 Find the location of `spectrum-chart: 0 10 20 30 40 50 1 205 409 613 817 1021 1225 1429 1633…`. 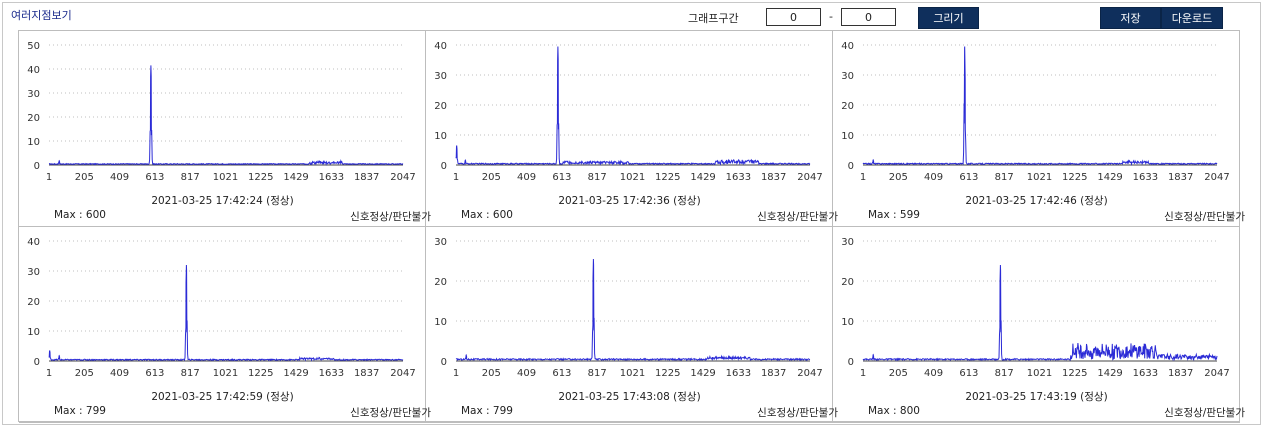

spectrum-chart: 0 10 20 30 40 50 1 205 409 613 817 1021 1225 1429 1633… is located at coordinates (221, 112).